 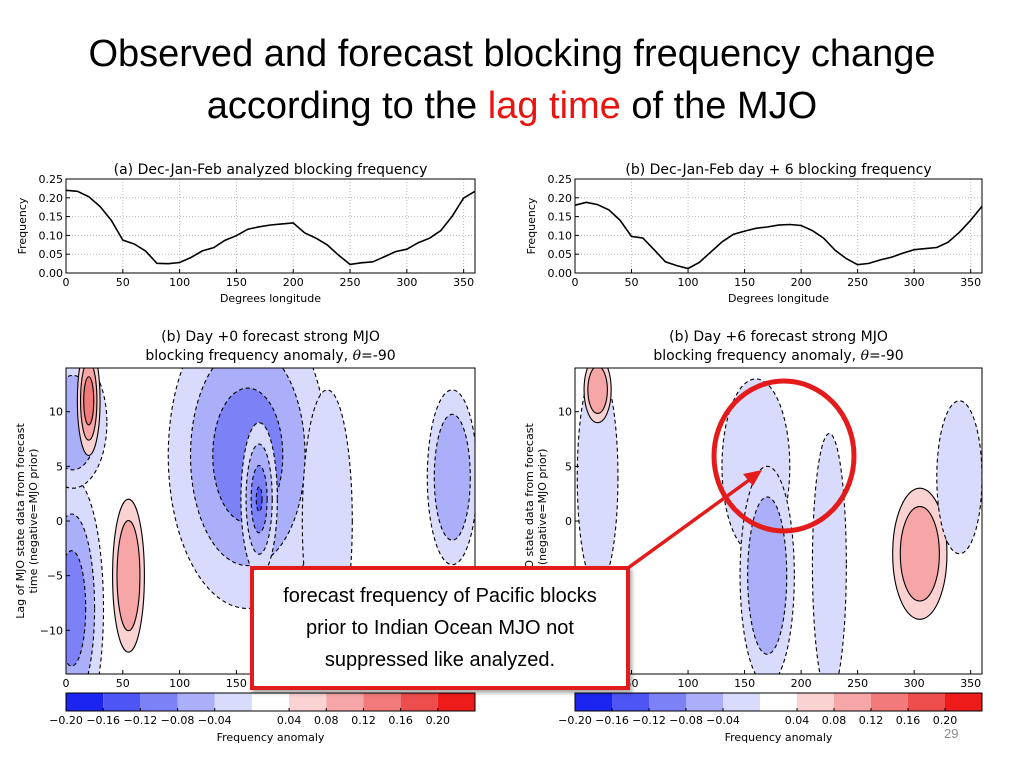 What do you see at coordinates (270, 337) in the screenshot?
I see `chart-title: (b) Day +0 forecast strong MJO` at bounding box center [270, 337].